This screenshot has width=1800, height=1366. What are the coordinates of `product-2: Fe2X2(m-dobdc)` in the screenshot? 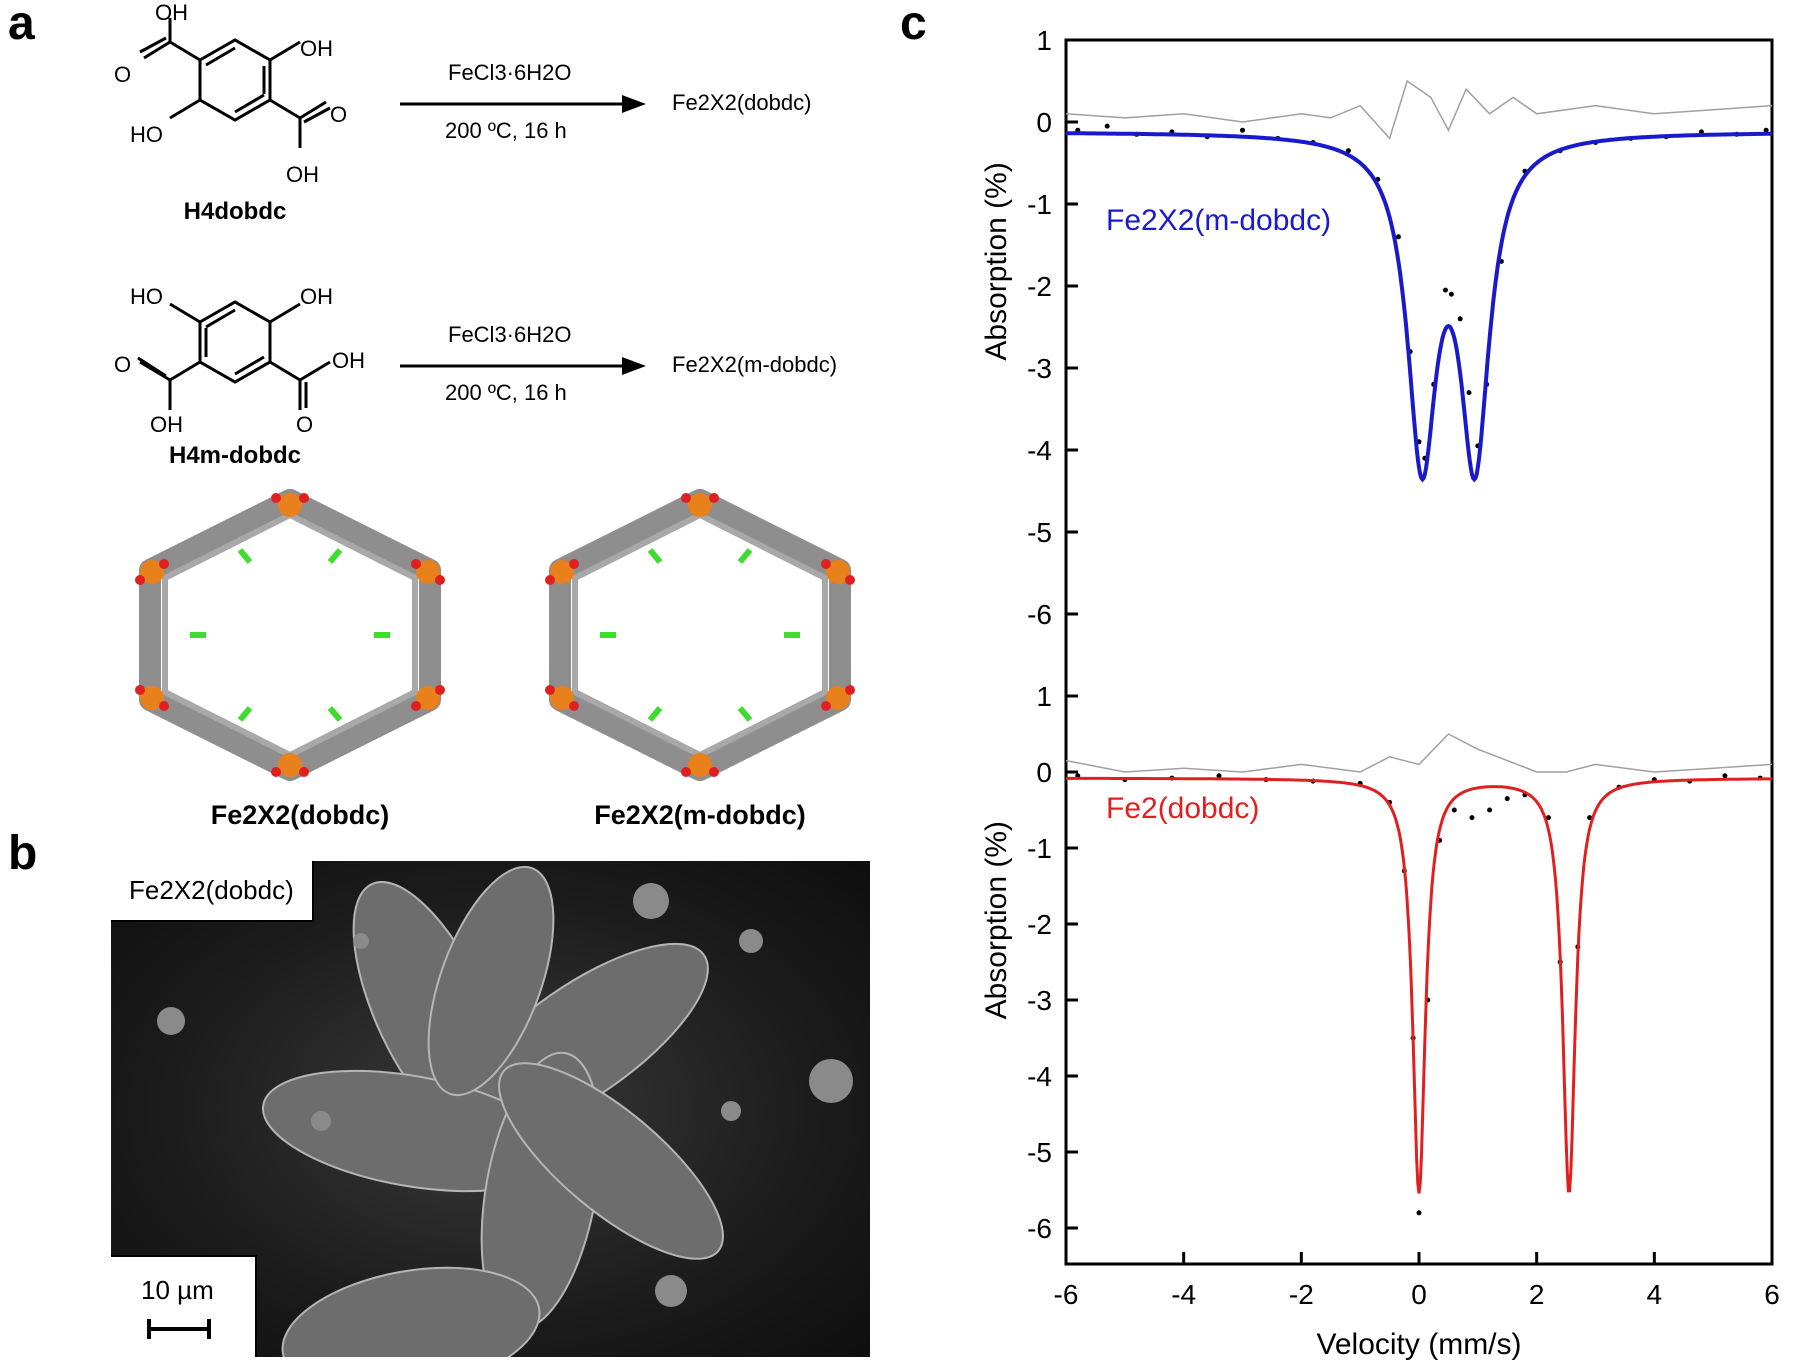 It's located at (755, 364).